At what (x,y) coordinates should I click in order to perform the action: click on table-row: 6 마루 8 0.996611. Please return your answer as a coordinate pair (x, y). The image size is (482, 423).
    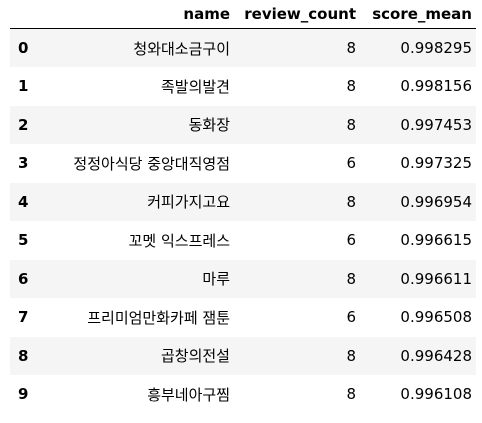
    Looking at the image, I should click on (243, 278).